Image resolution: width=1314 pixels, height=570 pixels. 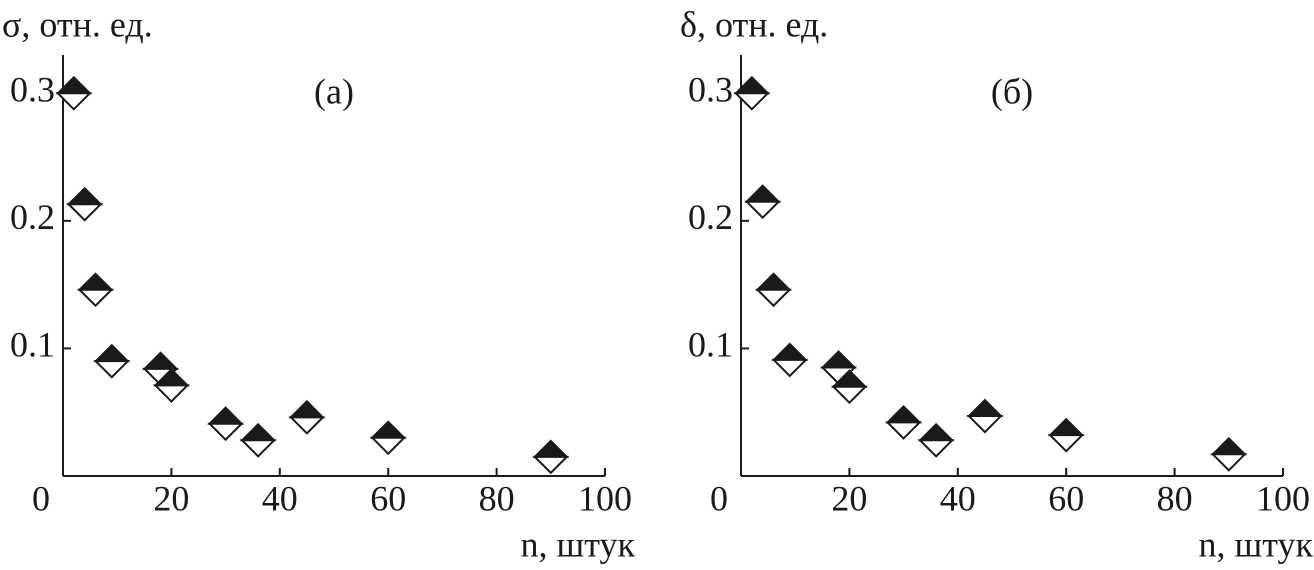 What do you see at coordinates (1012, 91) in the screenshot?
I see `annotation: (б)` at bounding box center [1012, 91].